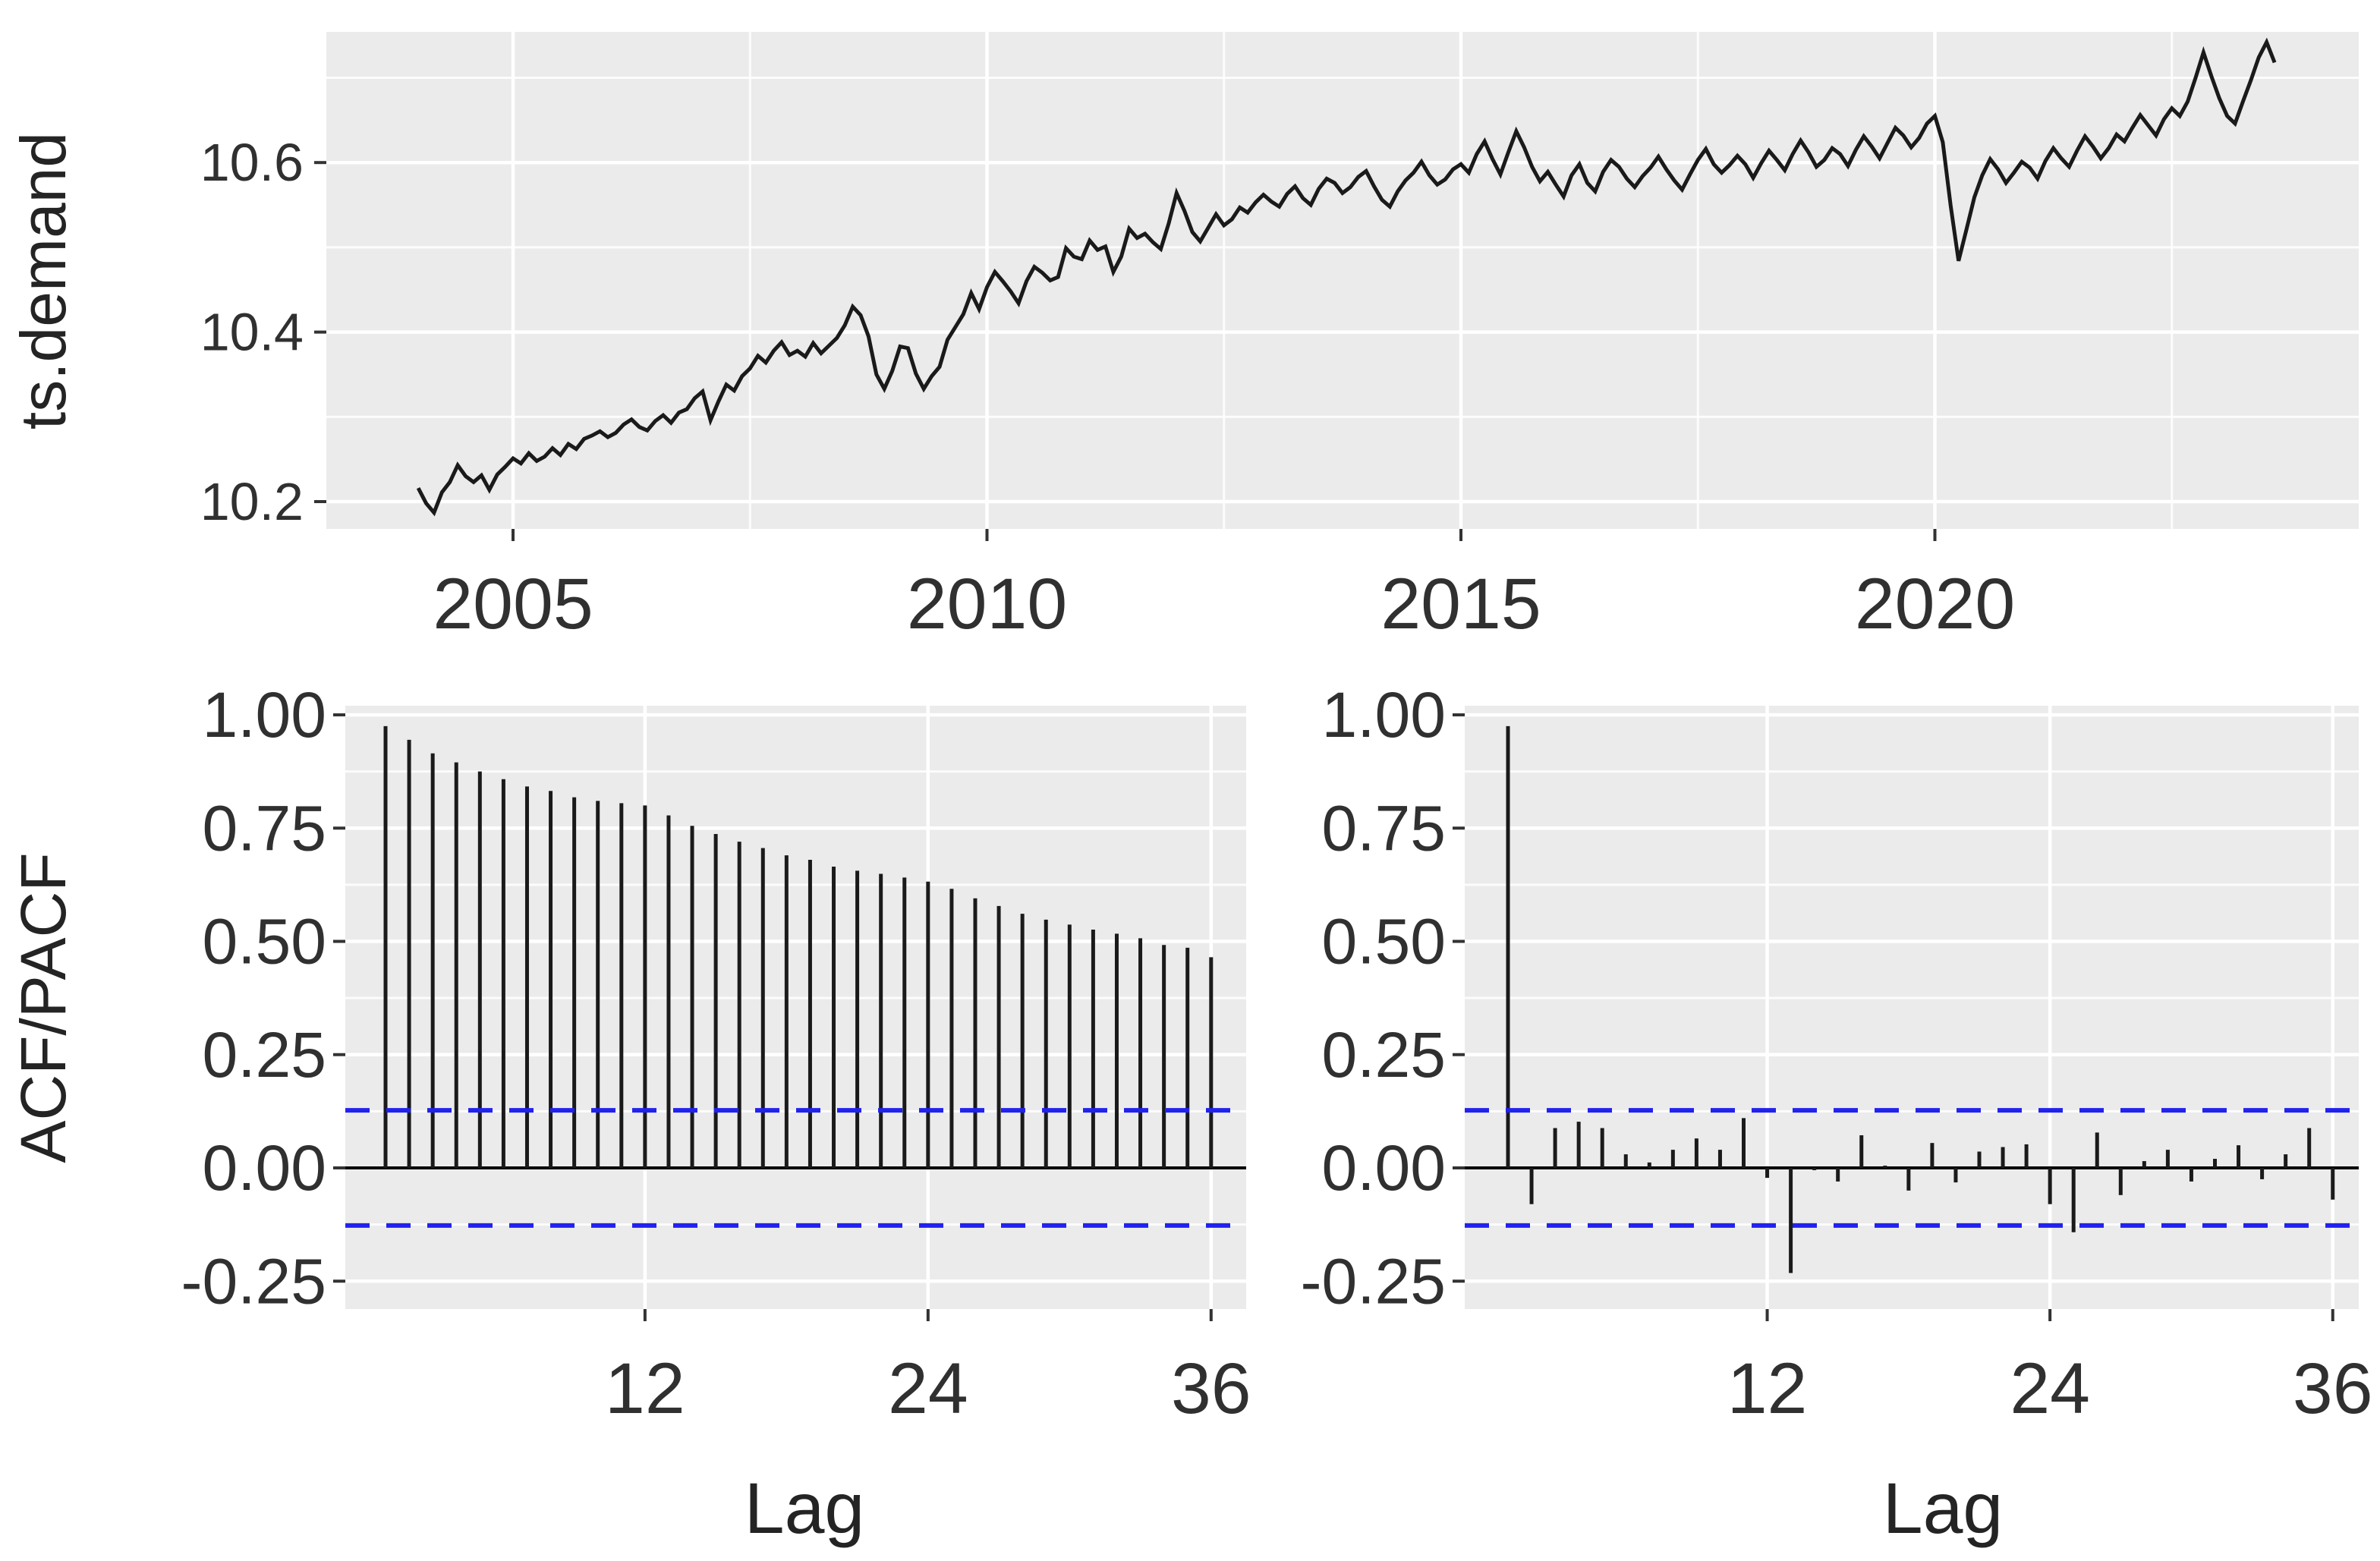 The width and height of the screenshot is (2380, 1561). What do you see at coordinates (1384, 941) in the screenshot?
I see `y-tick-label-pacf: 0.50` at bounding box center [1384, 941].